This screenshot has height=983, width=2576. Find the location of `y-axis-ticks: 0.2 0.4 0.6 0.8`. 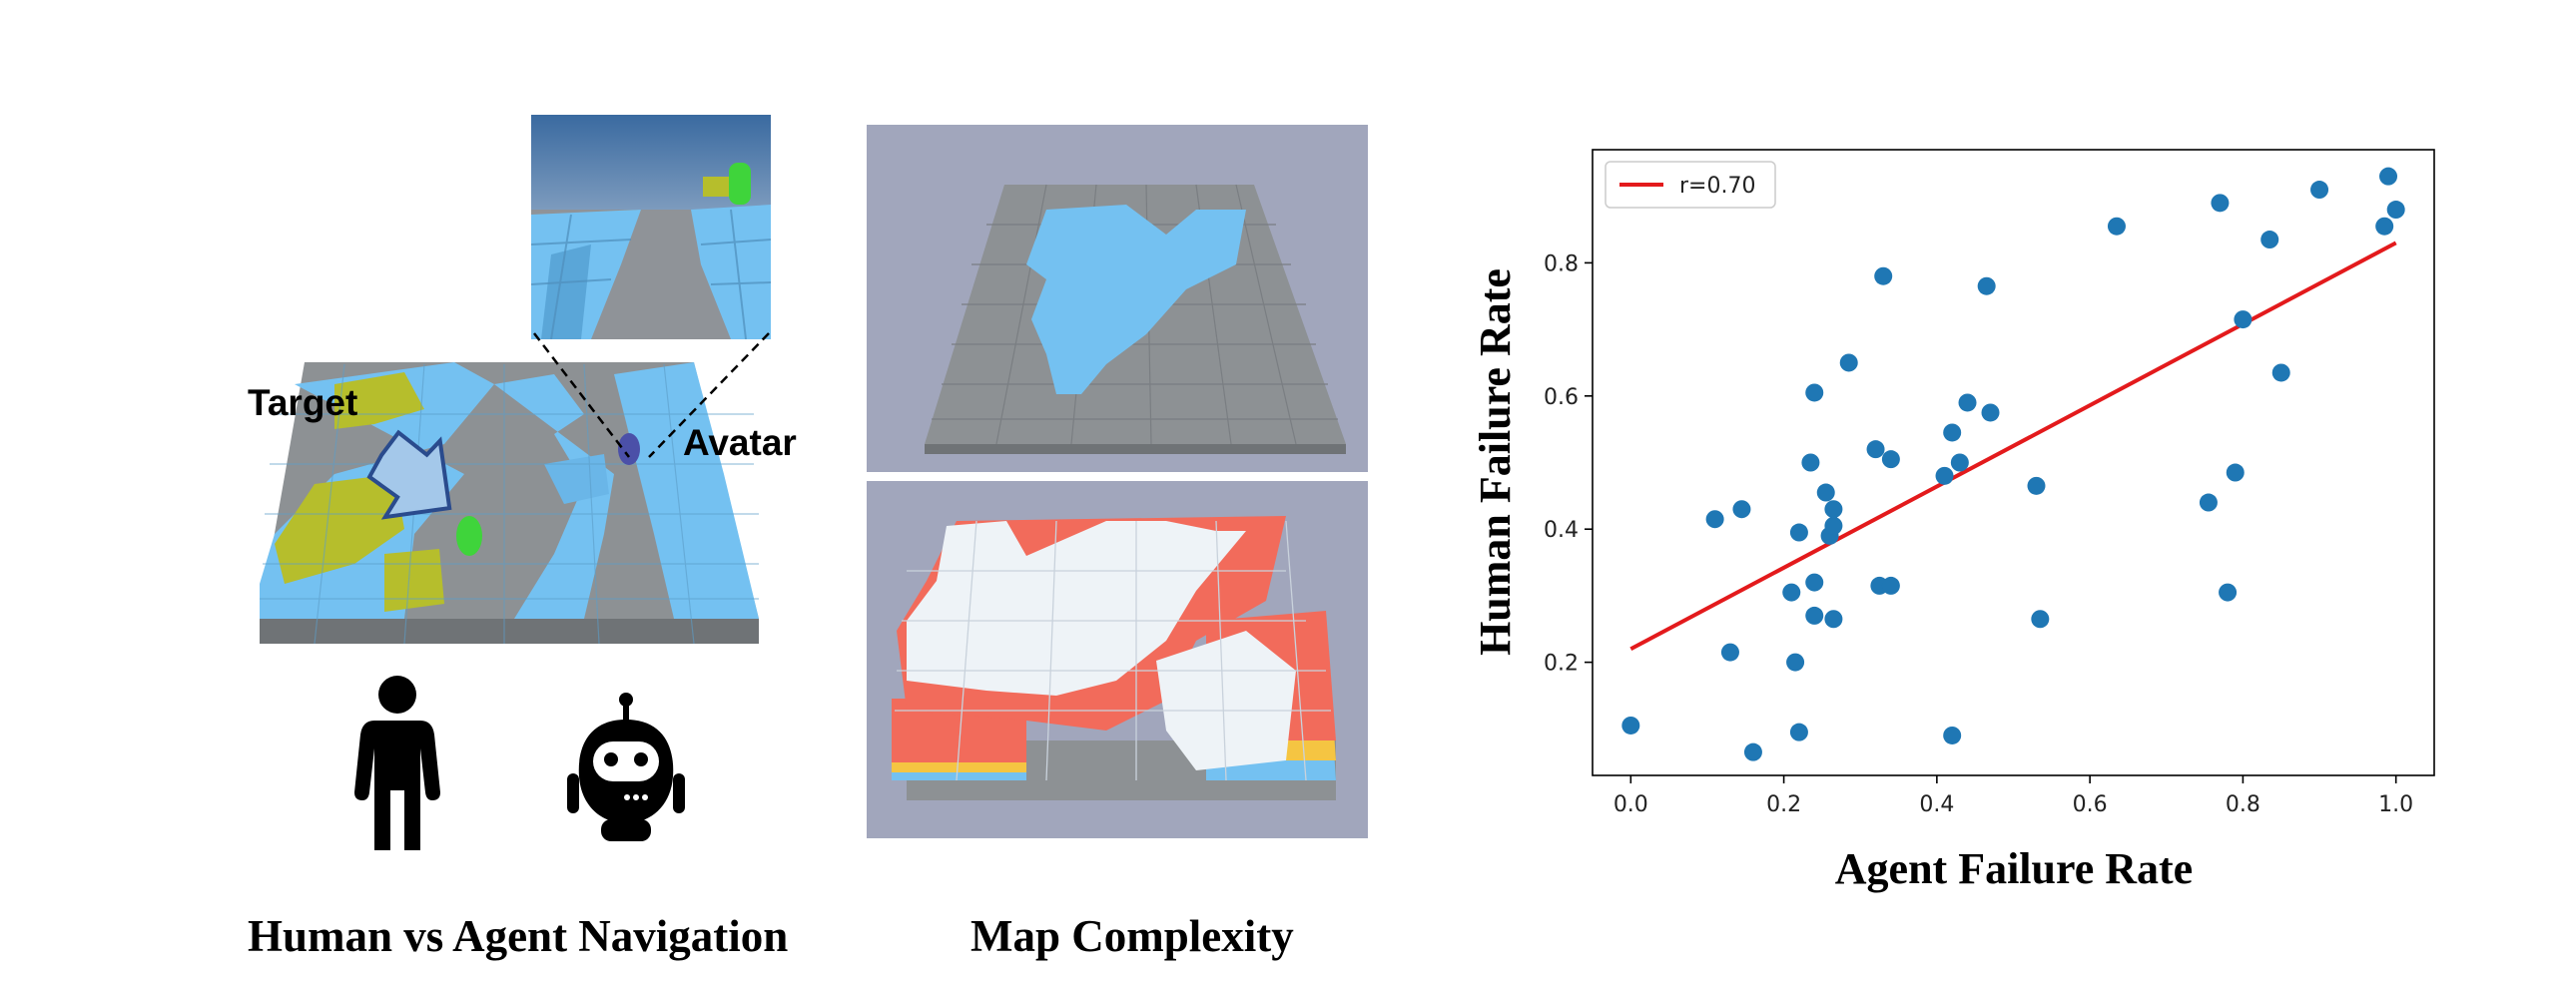

y-axis-ticks: 0.2 0.4 0.6 0.8 is located at coordinates (1568, 464).